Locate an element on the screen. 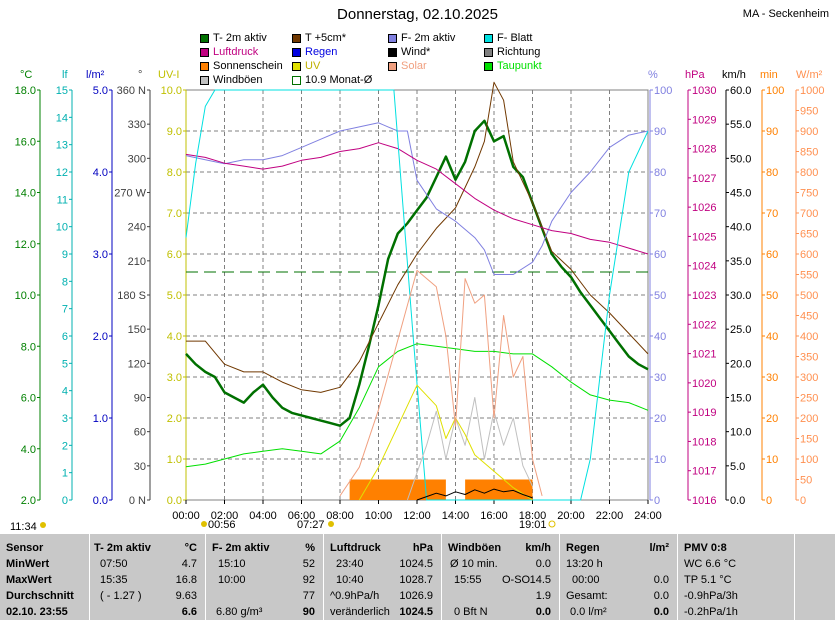  axis-label-uv: 3.0 is located at coordinates (174, 378).